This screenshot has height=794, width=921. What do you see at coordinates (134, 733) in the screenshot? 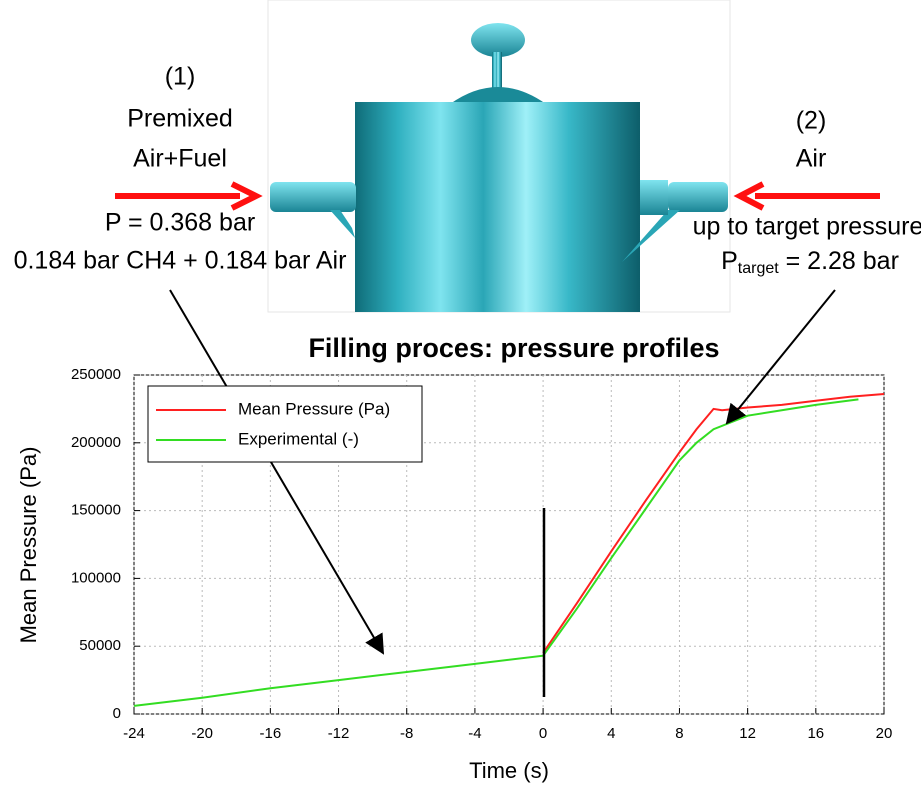
I see `x-tick-label: -24` at bounding box center [134, 733].